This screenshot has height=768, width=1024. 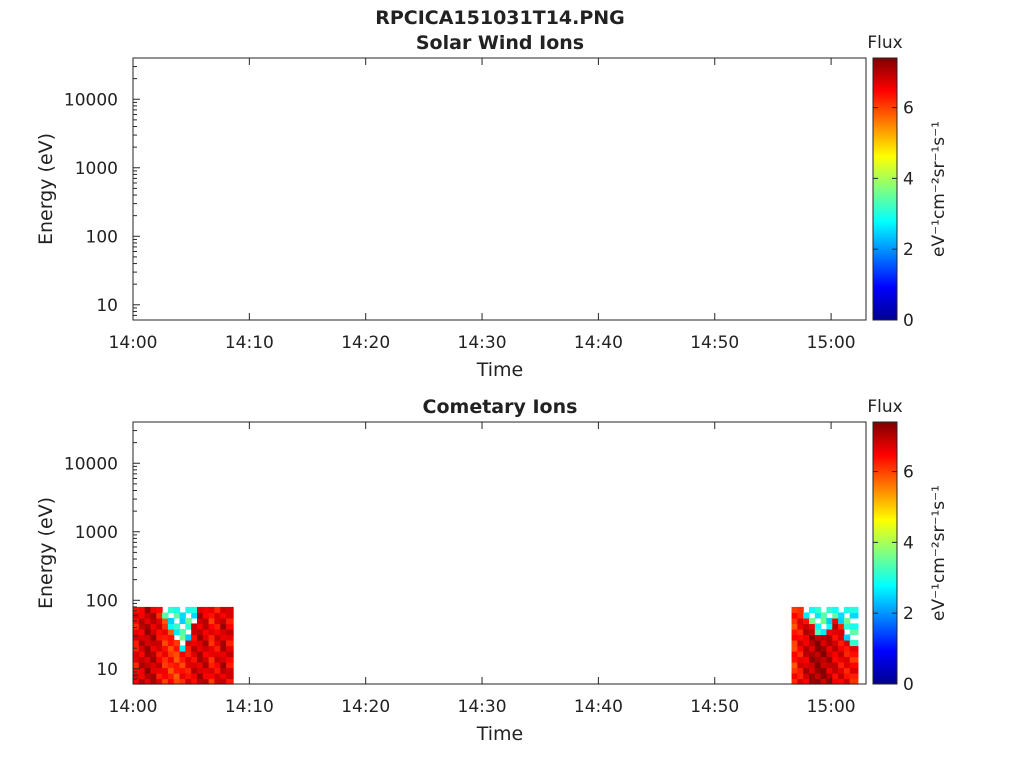 I want to click on x-tick-label: 14:20, so click(x=365, y=707).